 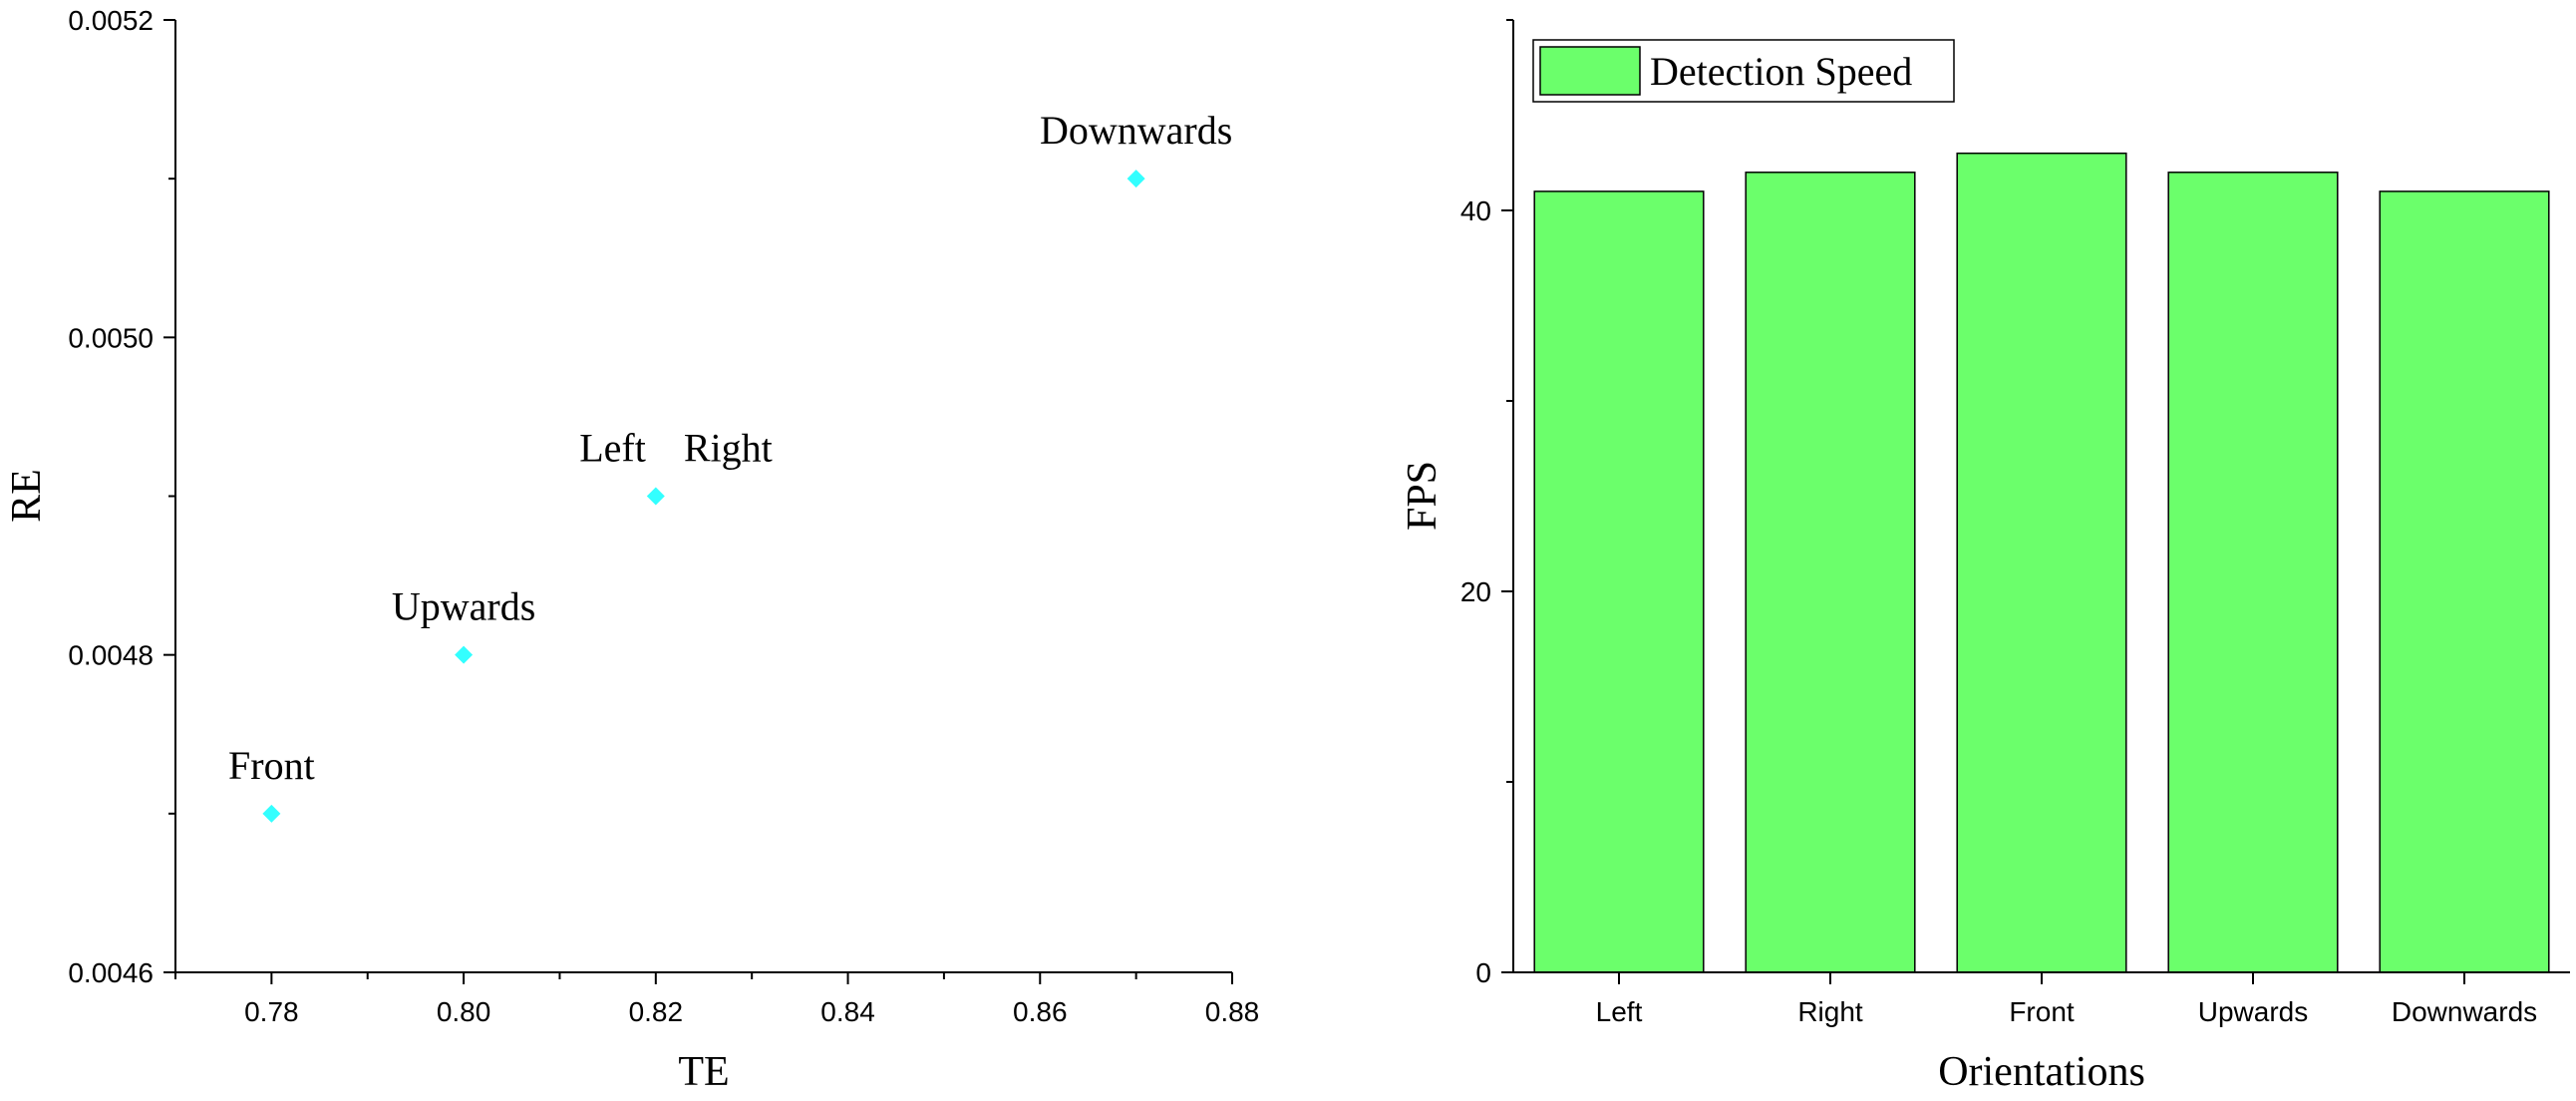 I want to click on y-tick-label: 20, so click(x=1475, y=591).